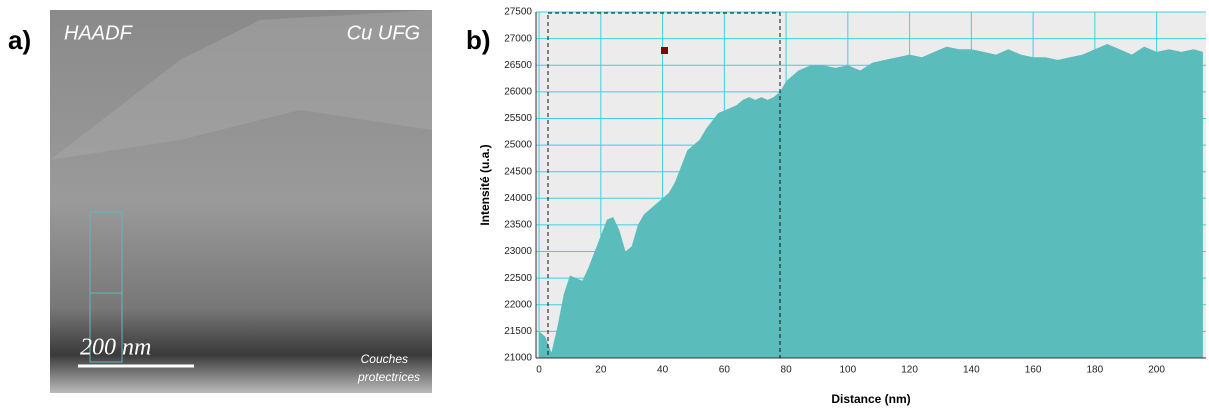 The image size is (1209, 415). What do you see at coordinates (909, 370) in the screenshot?
I see `x-tick-label: 120` at bounding box center [909, 370].